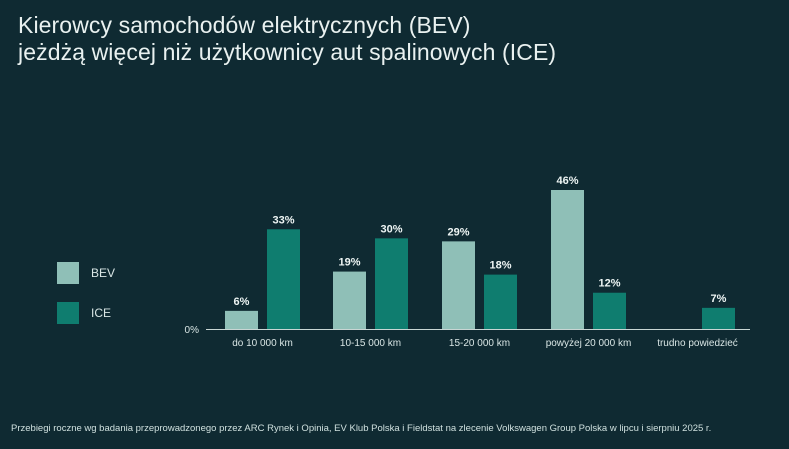  I want to click on data-label-ice-4: 7%, so click(719, 299).